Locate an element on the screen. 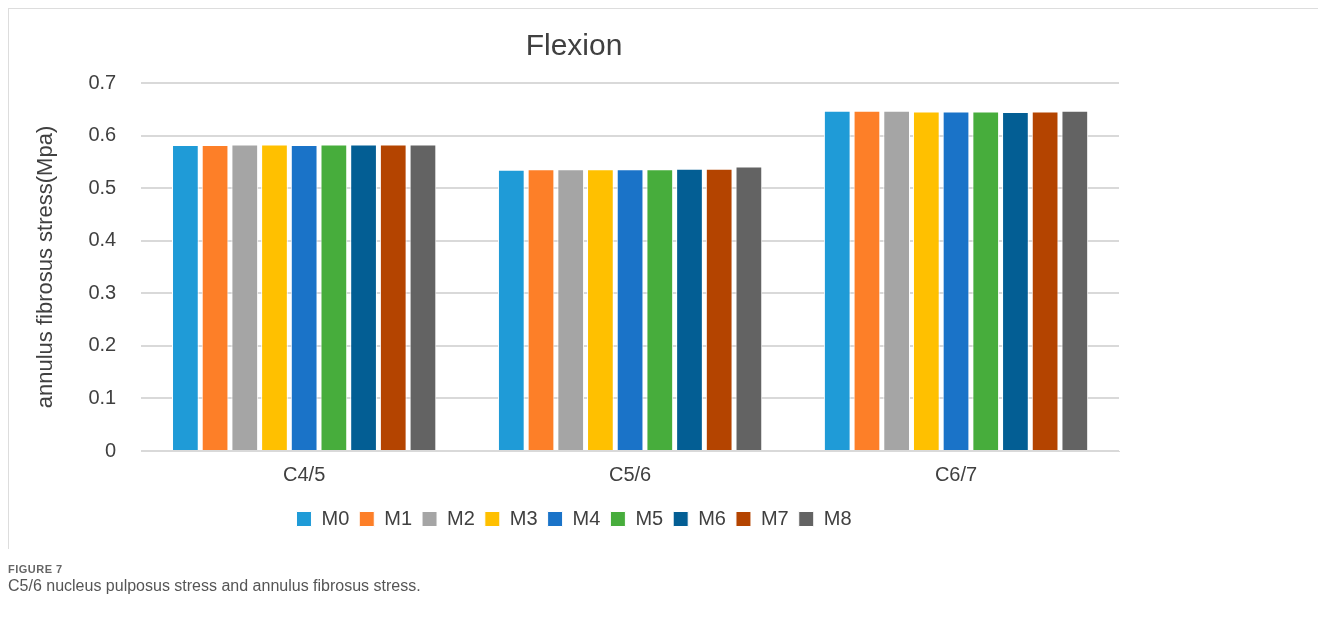  x-tick-label: C5/6 is located at coordinates (630, 473).